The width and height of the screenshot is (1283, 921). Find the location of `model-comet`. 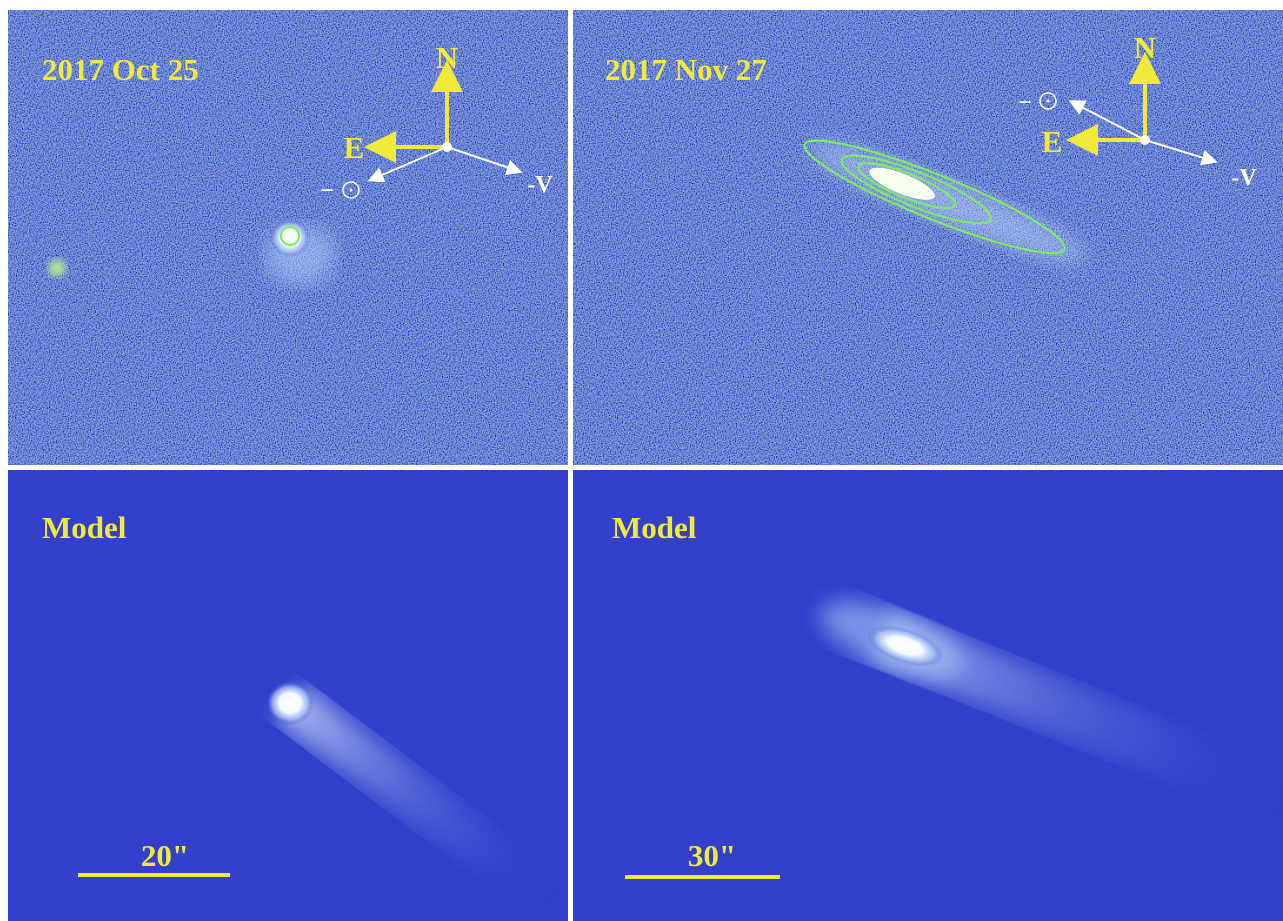

model-comet is located at coordinates (422, 802).